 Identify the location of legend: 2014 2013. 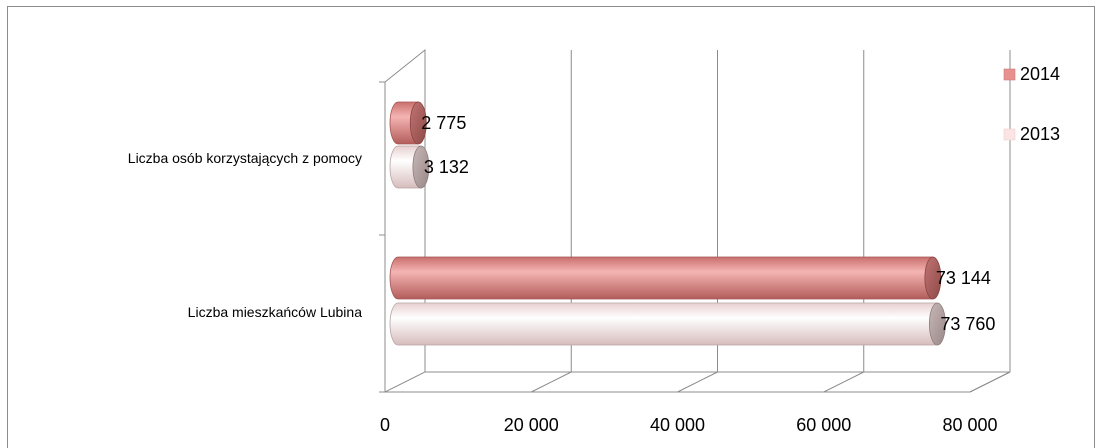
(1031, 104).